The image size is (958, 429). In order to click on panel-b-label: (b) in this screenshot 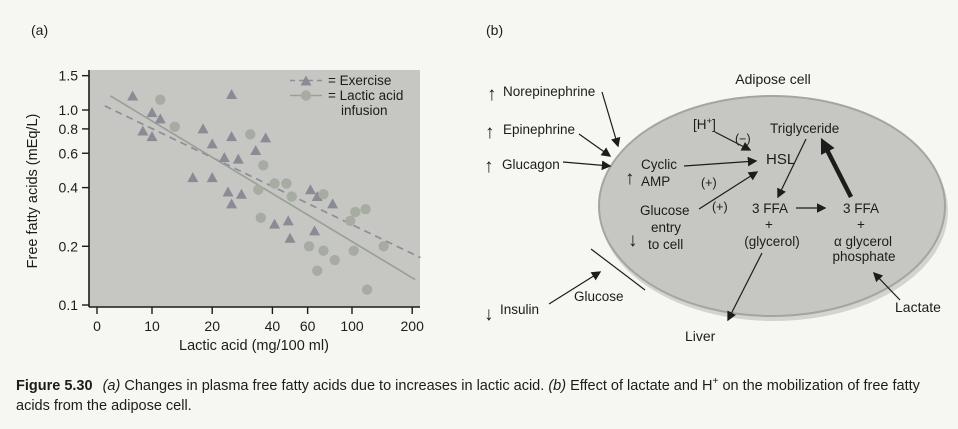, I will do `click(495, 30)`.